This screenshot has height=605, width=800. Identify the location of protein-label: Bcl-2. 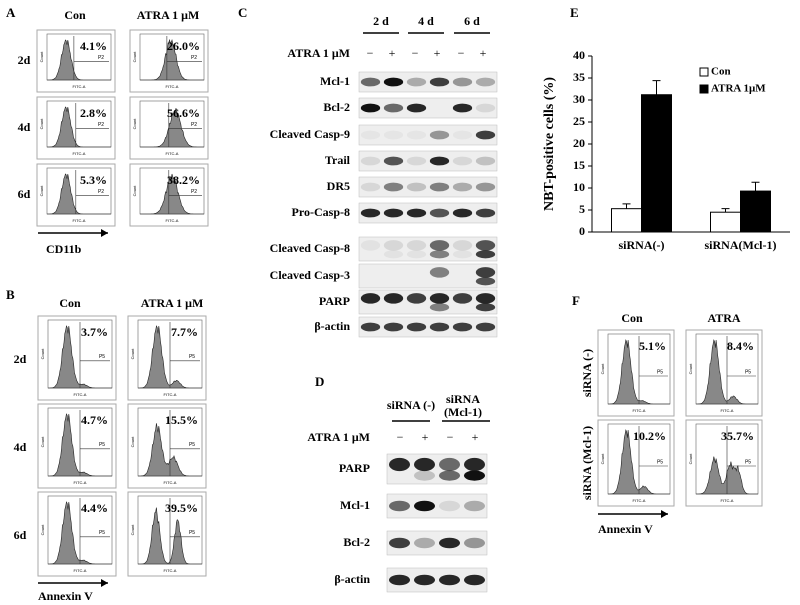
(336, 107).